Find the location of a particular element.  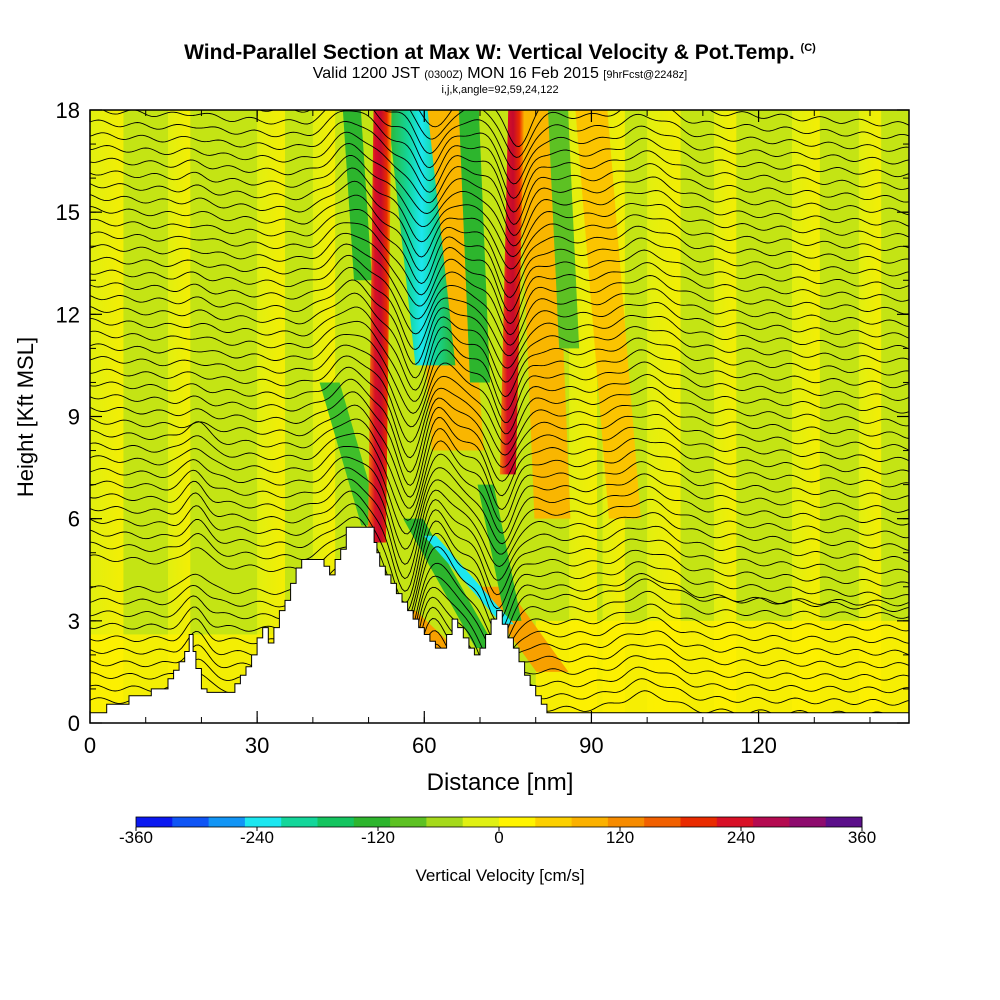

colorbar-tick-label: 0 is located at coordinates (498, 837).